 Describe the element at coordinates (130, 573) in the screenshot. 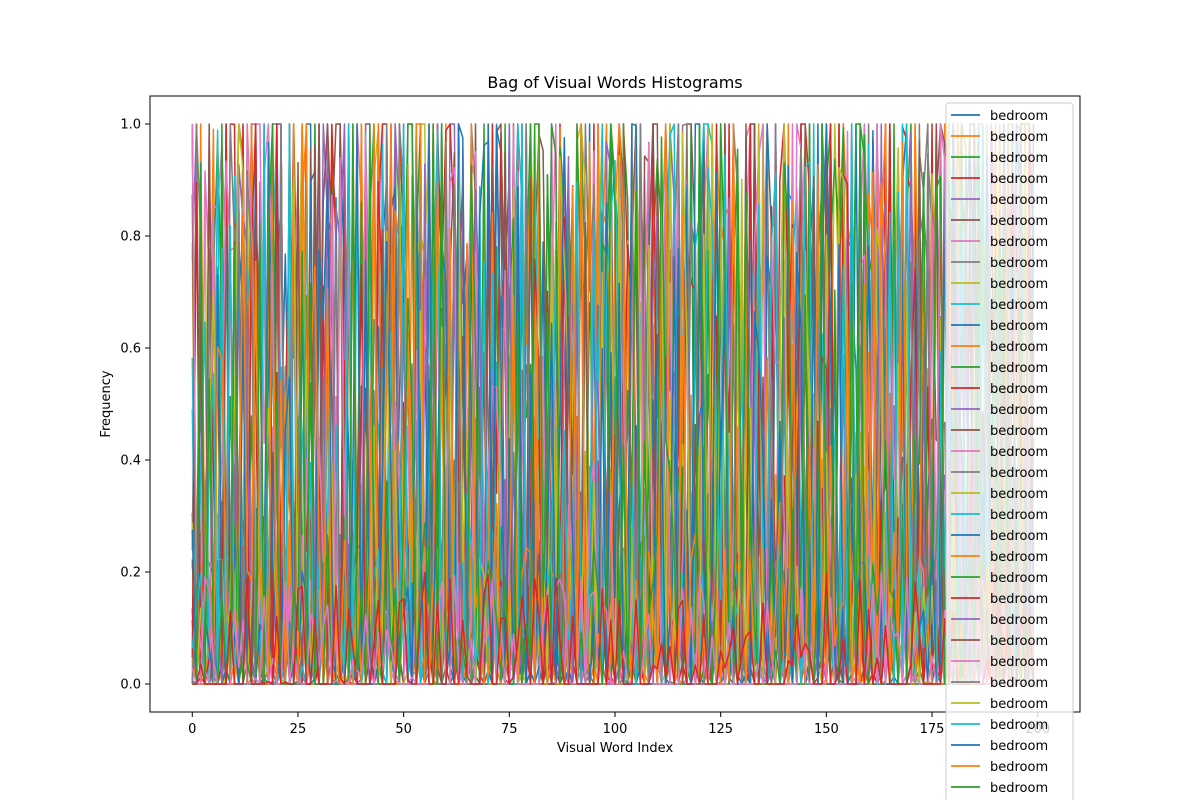

I see `y-tick-label: 0.2` at that location.